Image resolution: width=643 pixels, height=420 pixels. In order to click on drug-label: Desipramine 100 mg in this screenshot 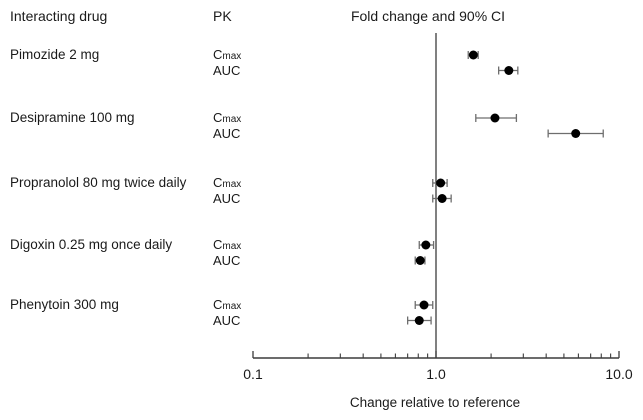, I will do `click(72, 117)`.